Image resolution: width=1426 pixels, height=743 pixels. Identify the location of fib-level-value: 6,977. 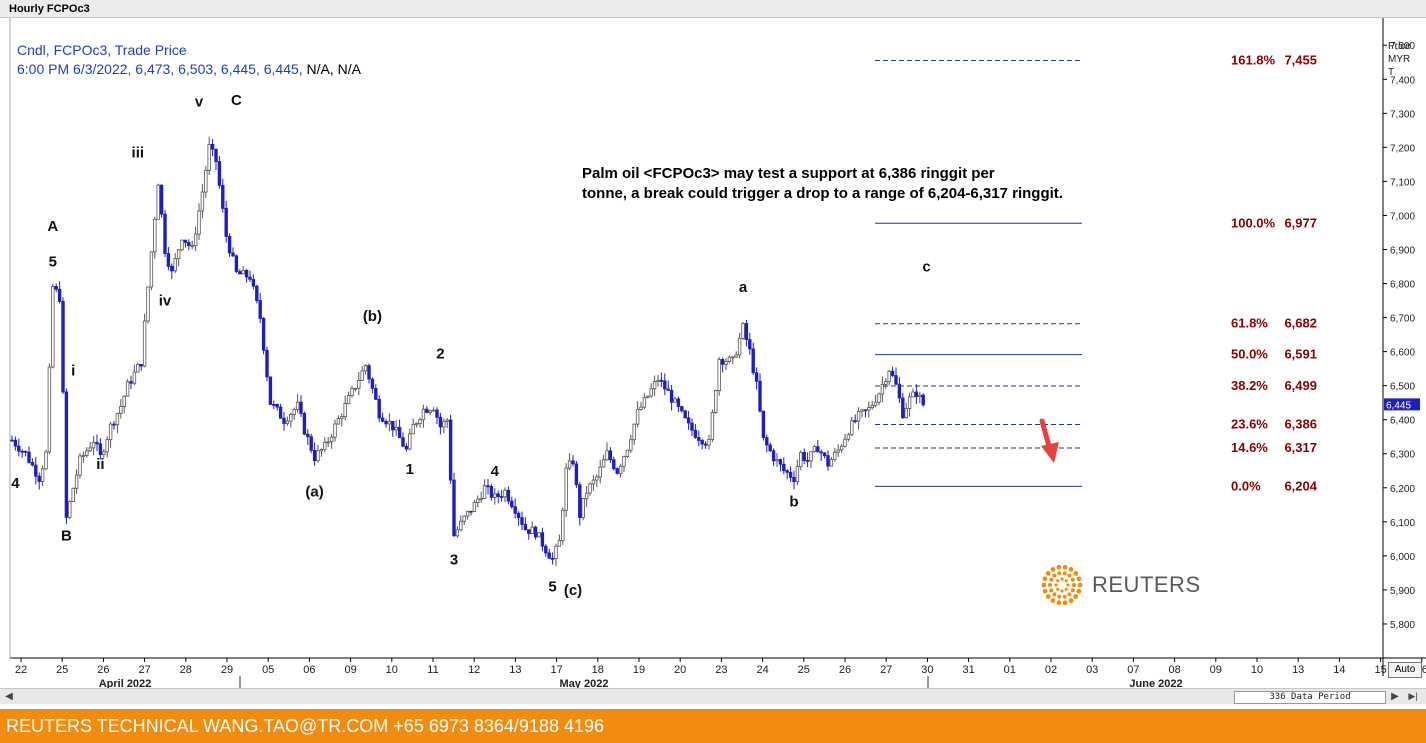
(1300, 222).